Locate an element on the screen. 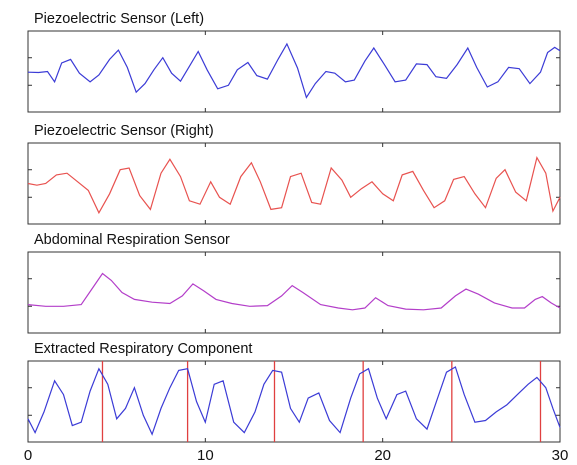  series-line-piezo-right is located at coordinates (294, 185).